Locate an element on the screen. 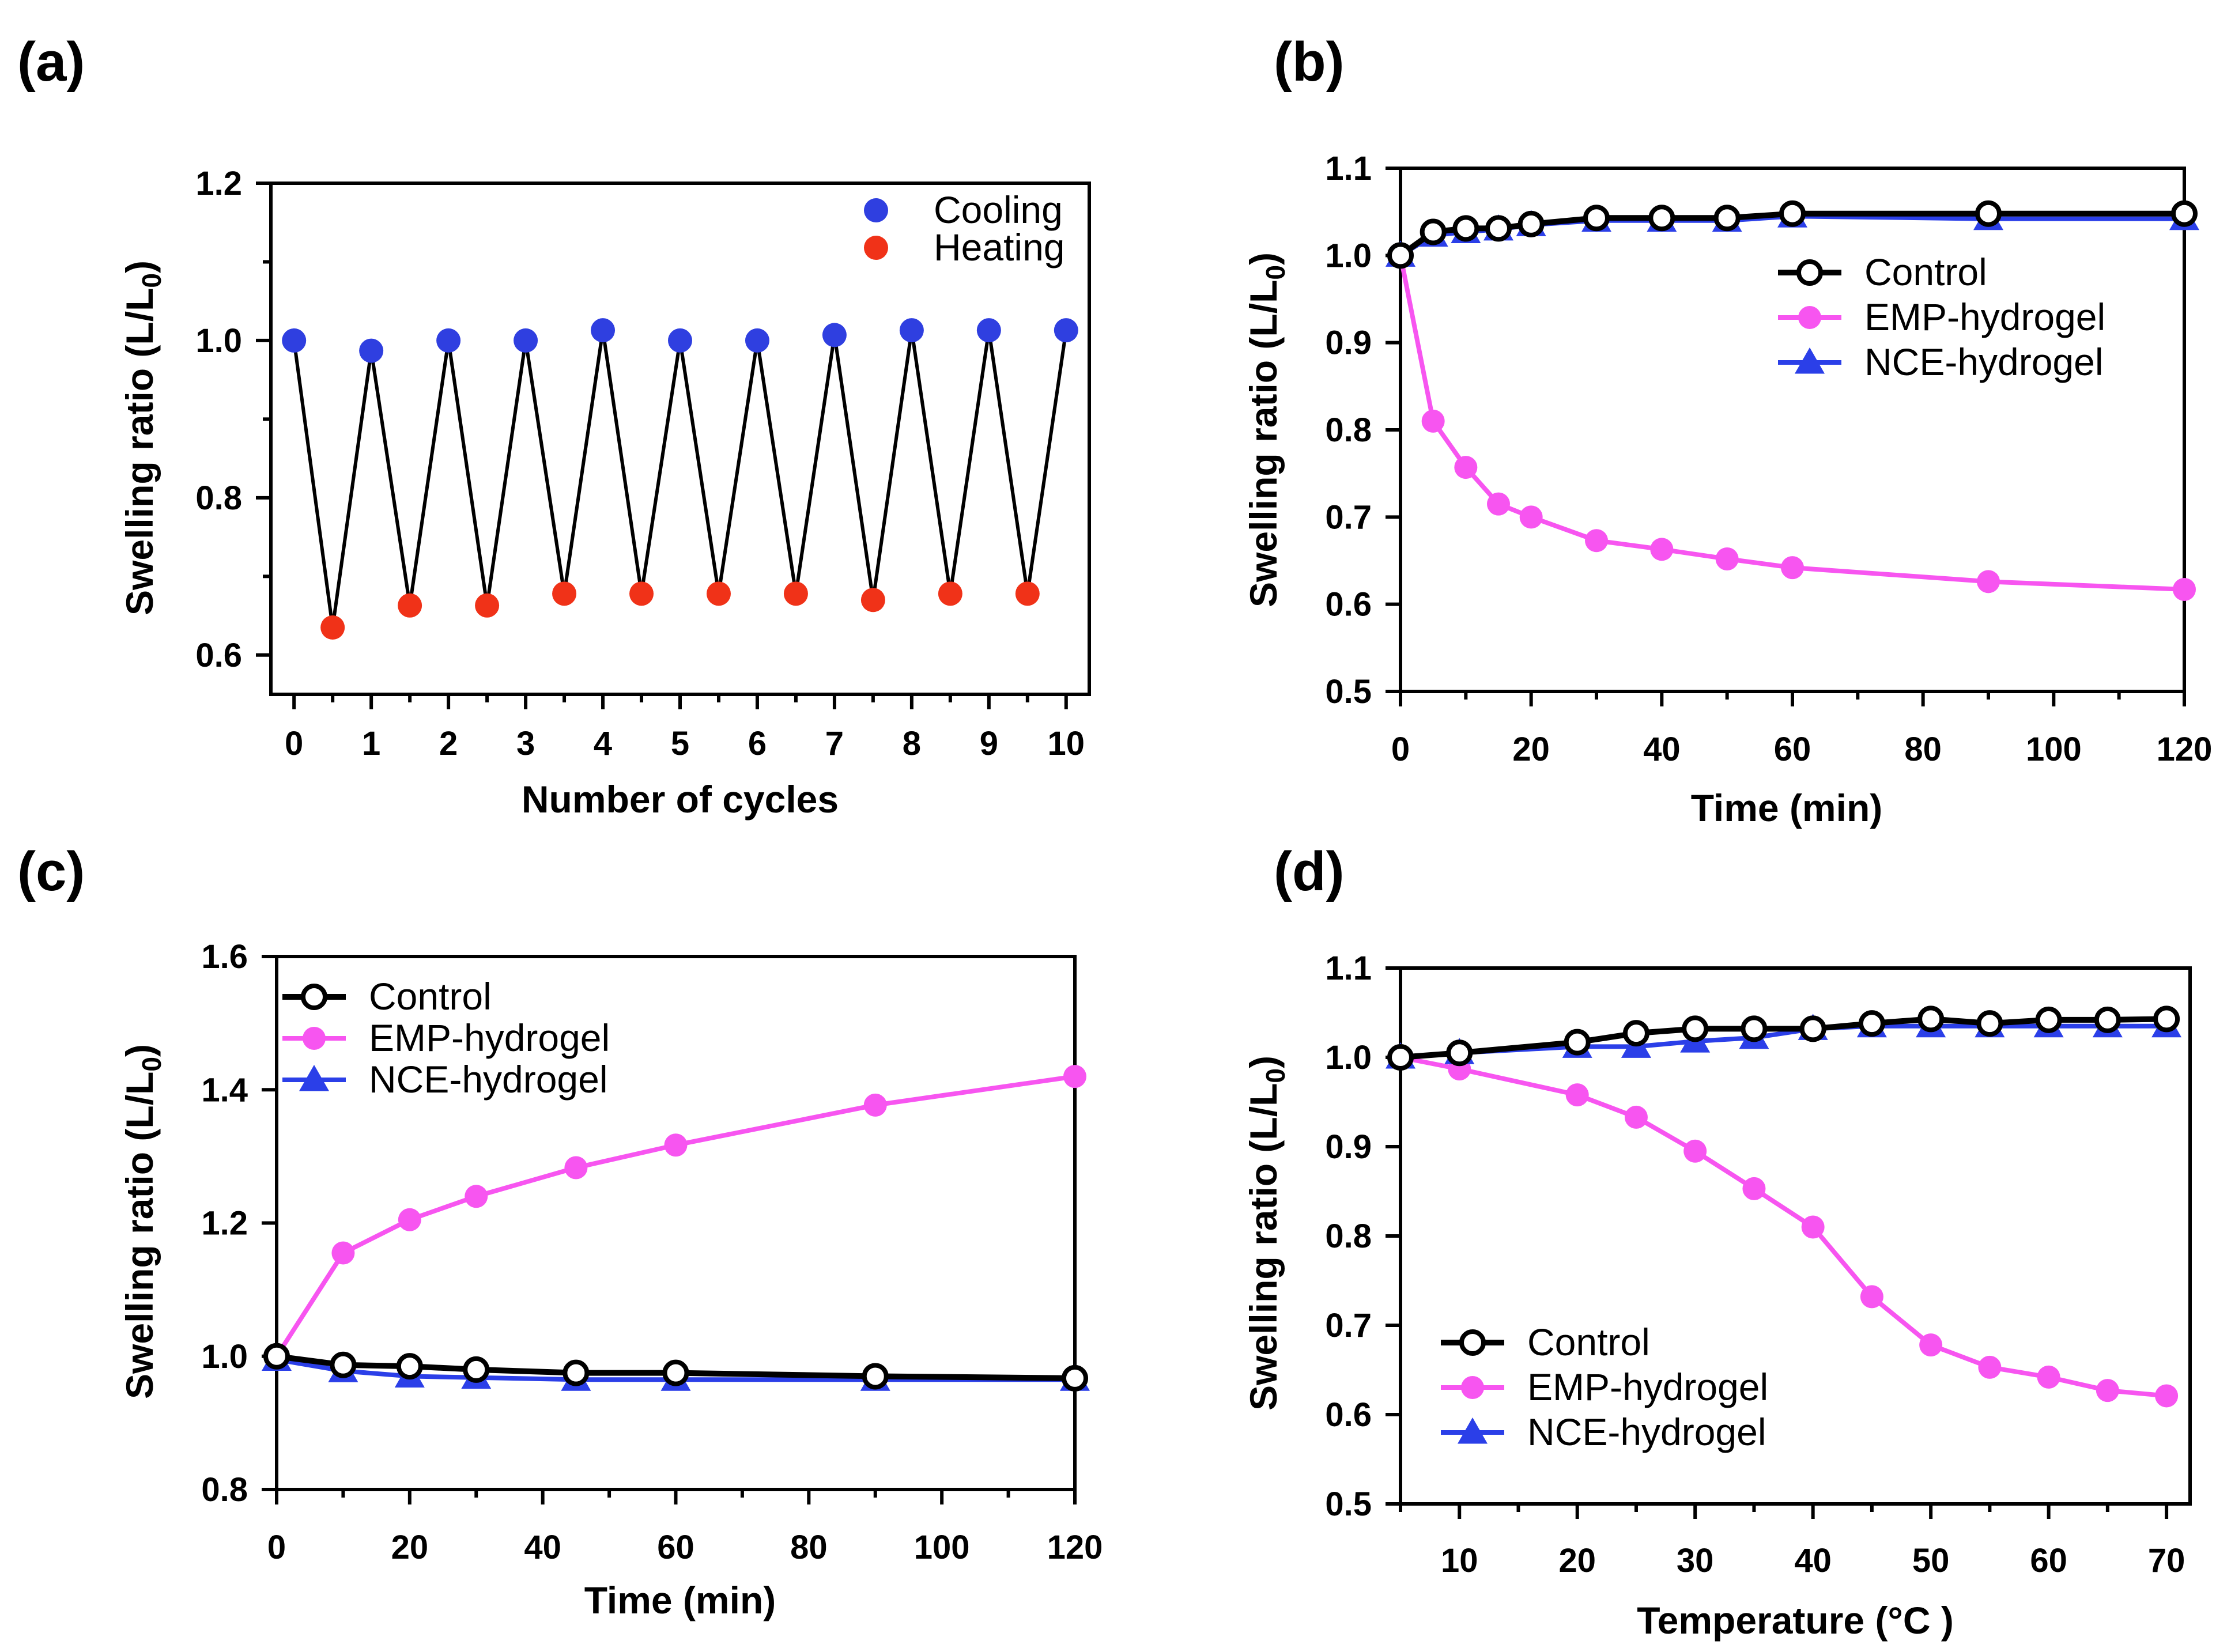 The image size is (2231, 1652). x-tick-label: 5 is located at coordinates (680, 743).